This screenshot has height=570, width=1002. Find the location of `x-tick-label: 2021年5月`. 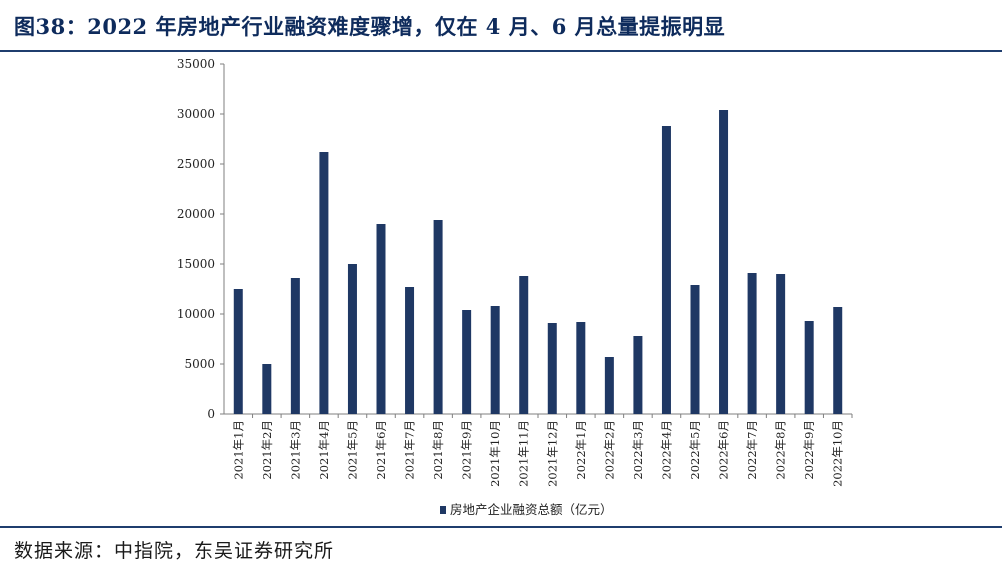

x-tick-label: 2021年5月 is located at coordinates (352, 450).